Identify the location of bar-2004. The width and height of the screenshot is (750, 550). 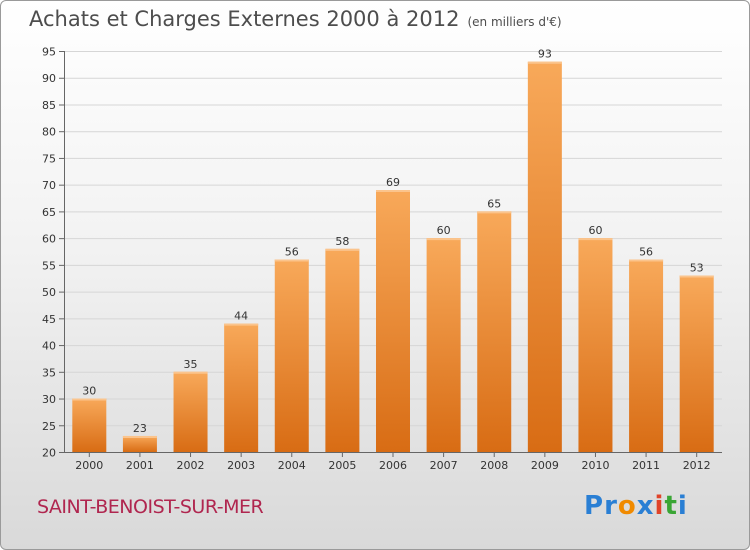
(291, 355).